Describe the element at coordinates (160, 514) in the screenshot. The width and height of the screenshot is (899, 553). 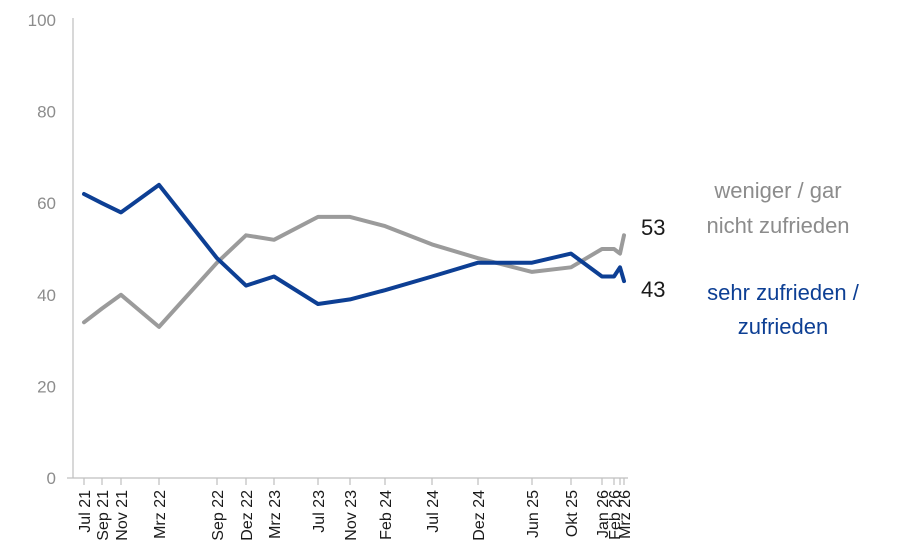
I see `x-tick-label: Mrz 22` at that location.